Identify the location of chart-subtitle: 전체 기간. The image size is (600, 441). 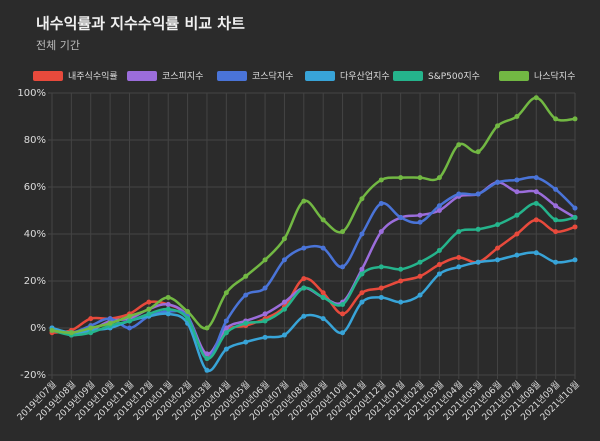
(58, 45).